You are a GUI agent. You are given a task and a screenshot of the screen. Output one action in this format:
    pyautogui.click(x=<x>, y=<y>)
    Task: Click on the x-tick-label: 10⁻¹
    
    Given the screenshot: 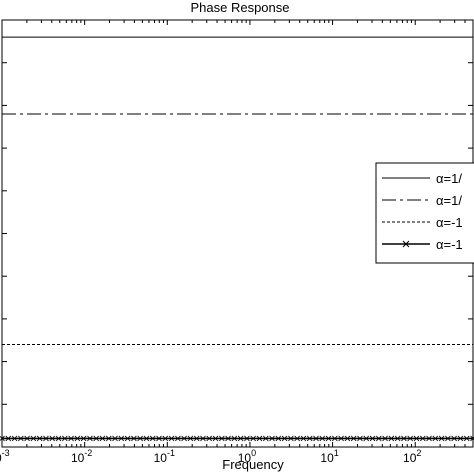 What is the action you would take?
    pyautogui.click(x=164, y=456)
    